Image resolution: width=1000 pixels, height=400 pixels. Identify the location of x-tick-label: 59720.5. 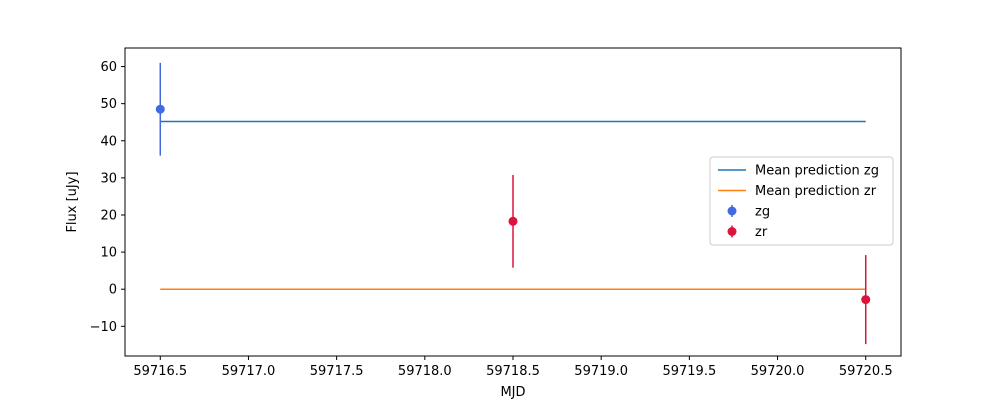
(866, 371).